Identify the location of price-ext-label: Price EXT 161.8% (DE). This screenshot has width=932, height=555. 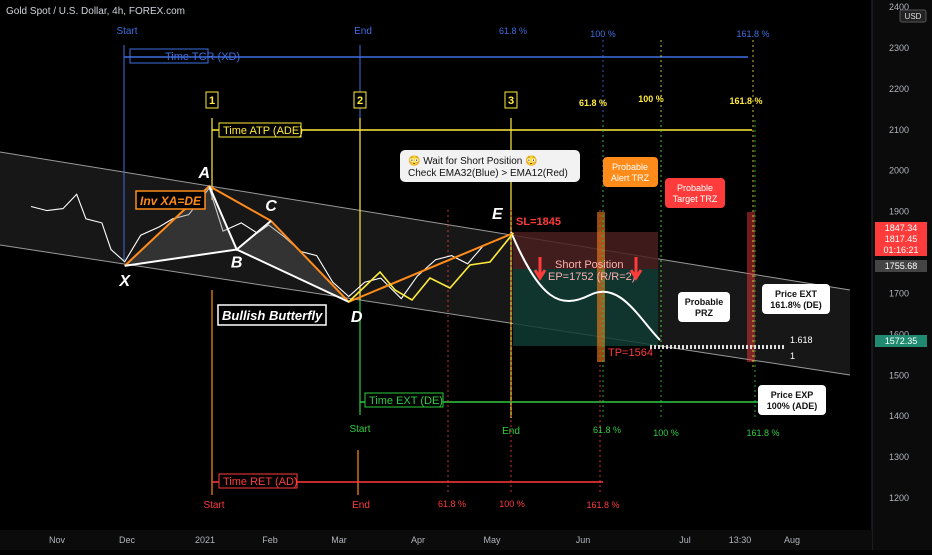
(796, 299).